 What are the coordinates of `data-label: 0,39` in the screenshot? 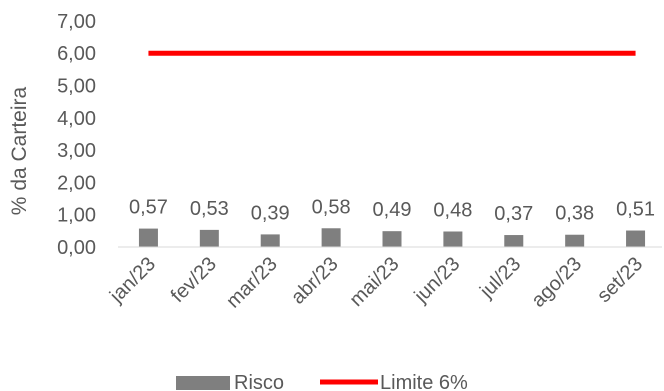 It's located at (270, 213).